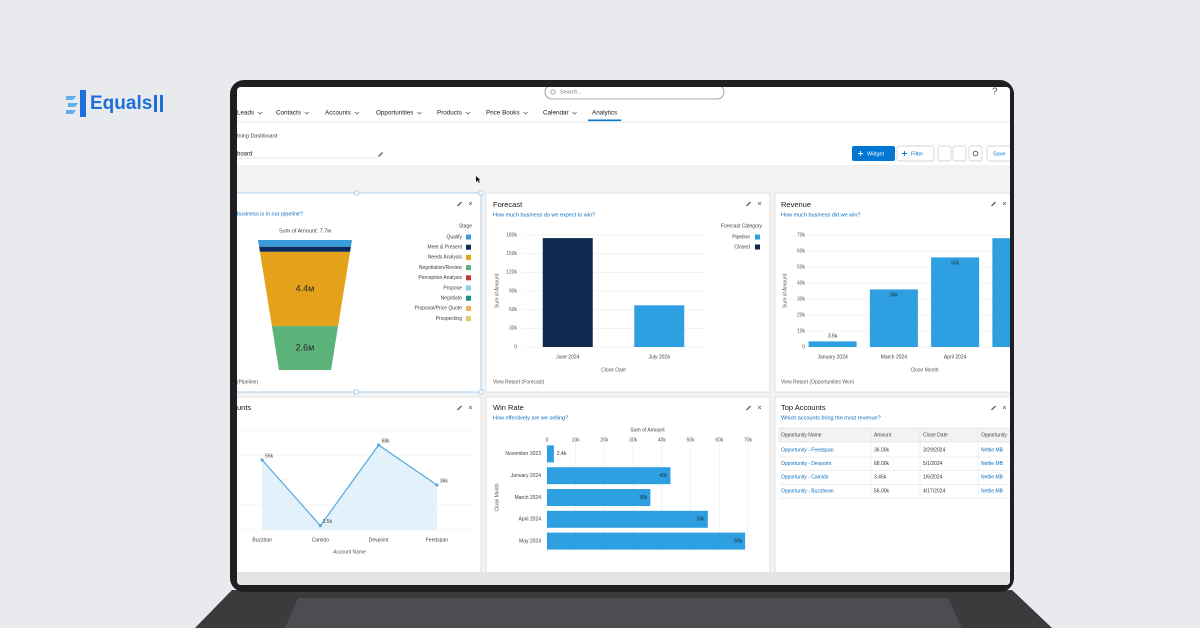  Describe the element at coordinates (1001, 153) in the screenshot. I see `save-button` at that location.